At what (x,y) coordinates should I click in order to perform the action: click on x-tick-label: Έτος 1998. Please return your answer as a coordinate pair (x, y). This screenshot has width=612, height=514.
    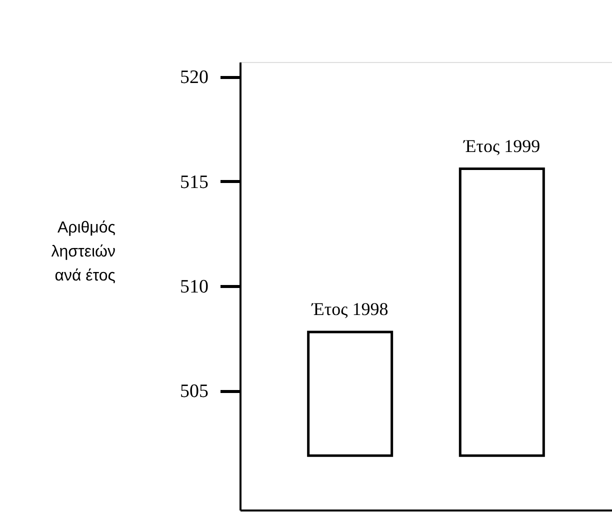
    Looking at the image, I should click on (349, 309).